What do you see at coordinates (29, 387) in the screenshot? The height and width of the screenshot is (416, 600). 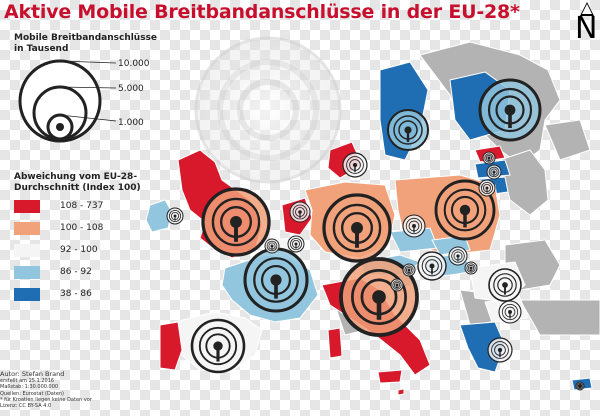 I see `credits-line: Maßstab: 1:30.000.000` at bounding box center [29, 387].